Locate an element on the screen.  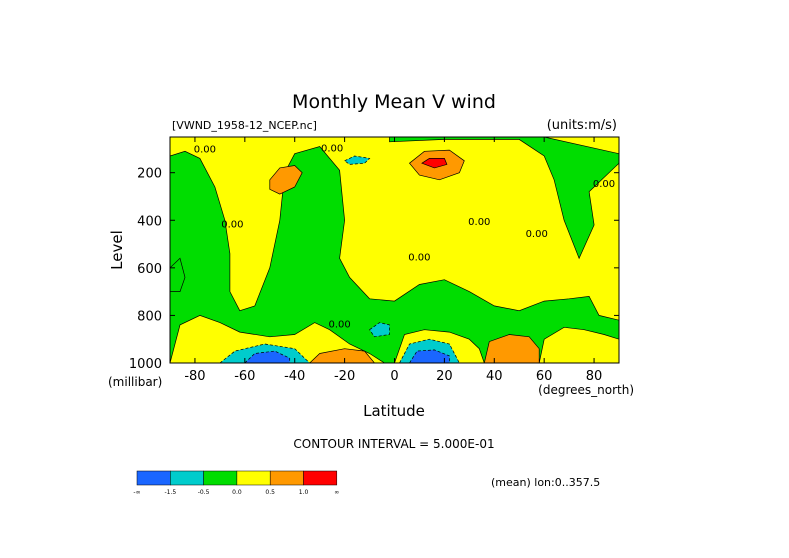
contour-label-2: 0.00 is located at coordinates (232, 224).